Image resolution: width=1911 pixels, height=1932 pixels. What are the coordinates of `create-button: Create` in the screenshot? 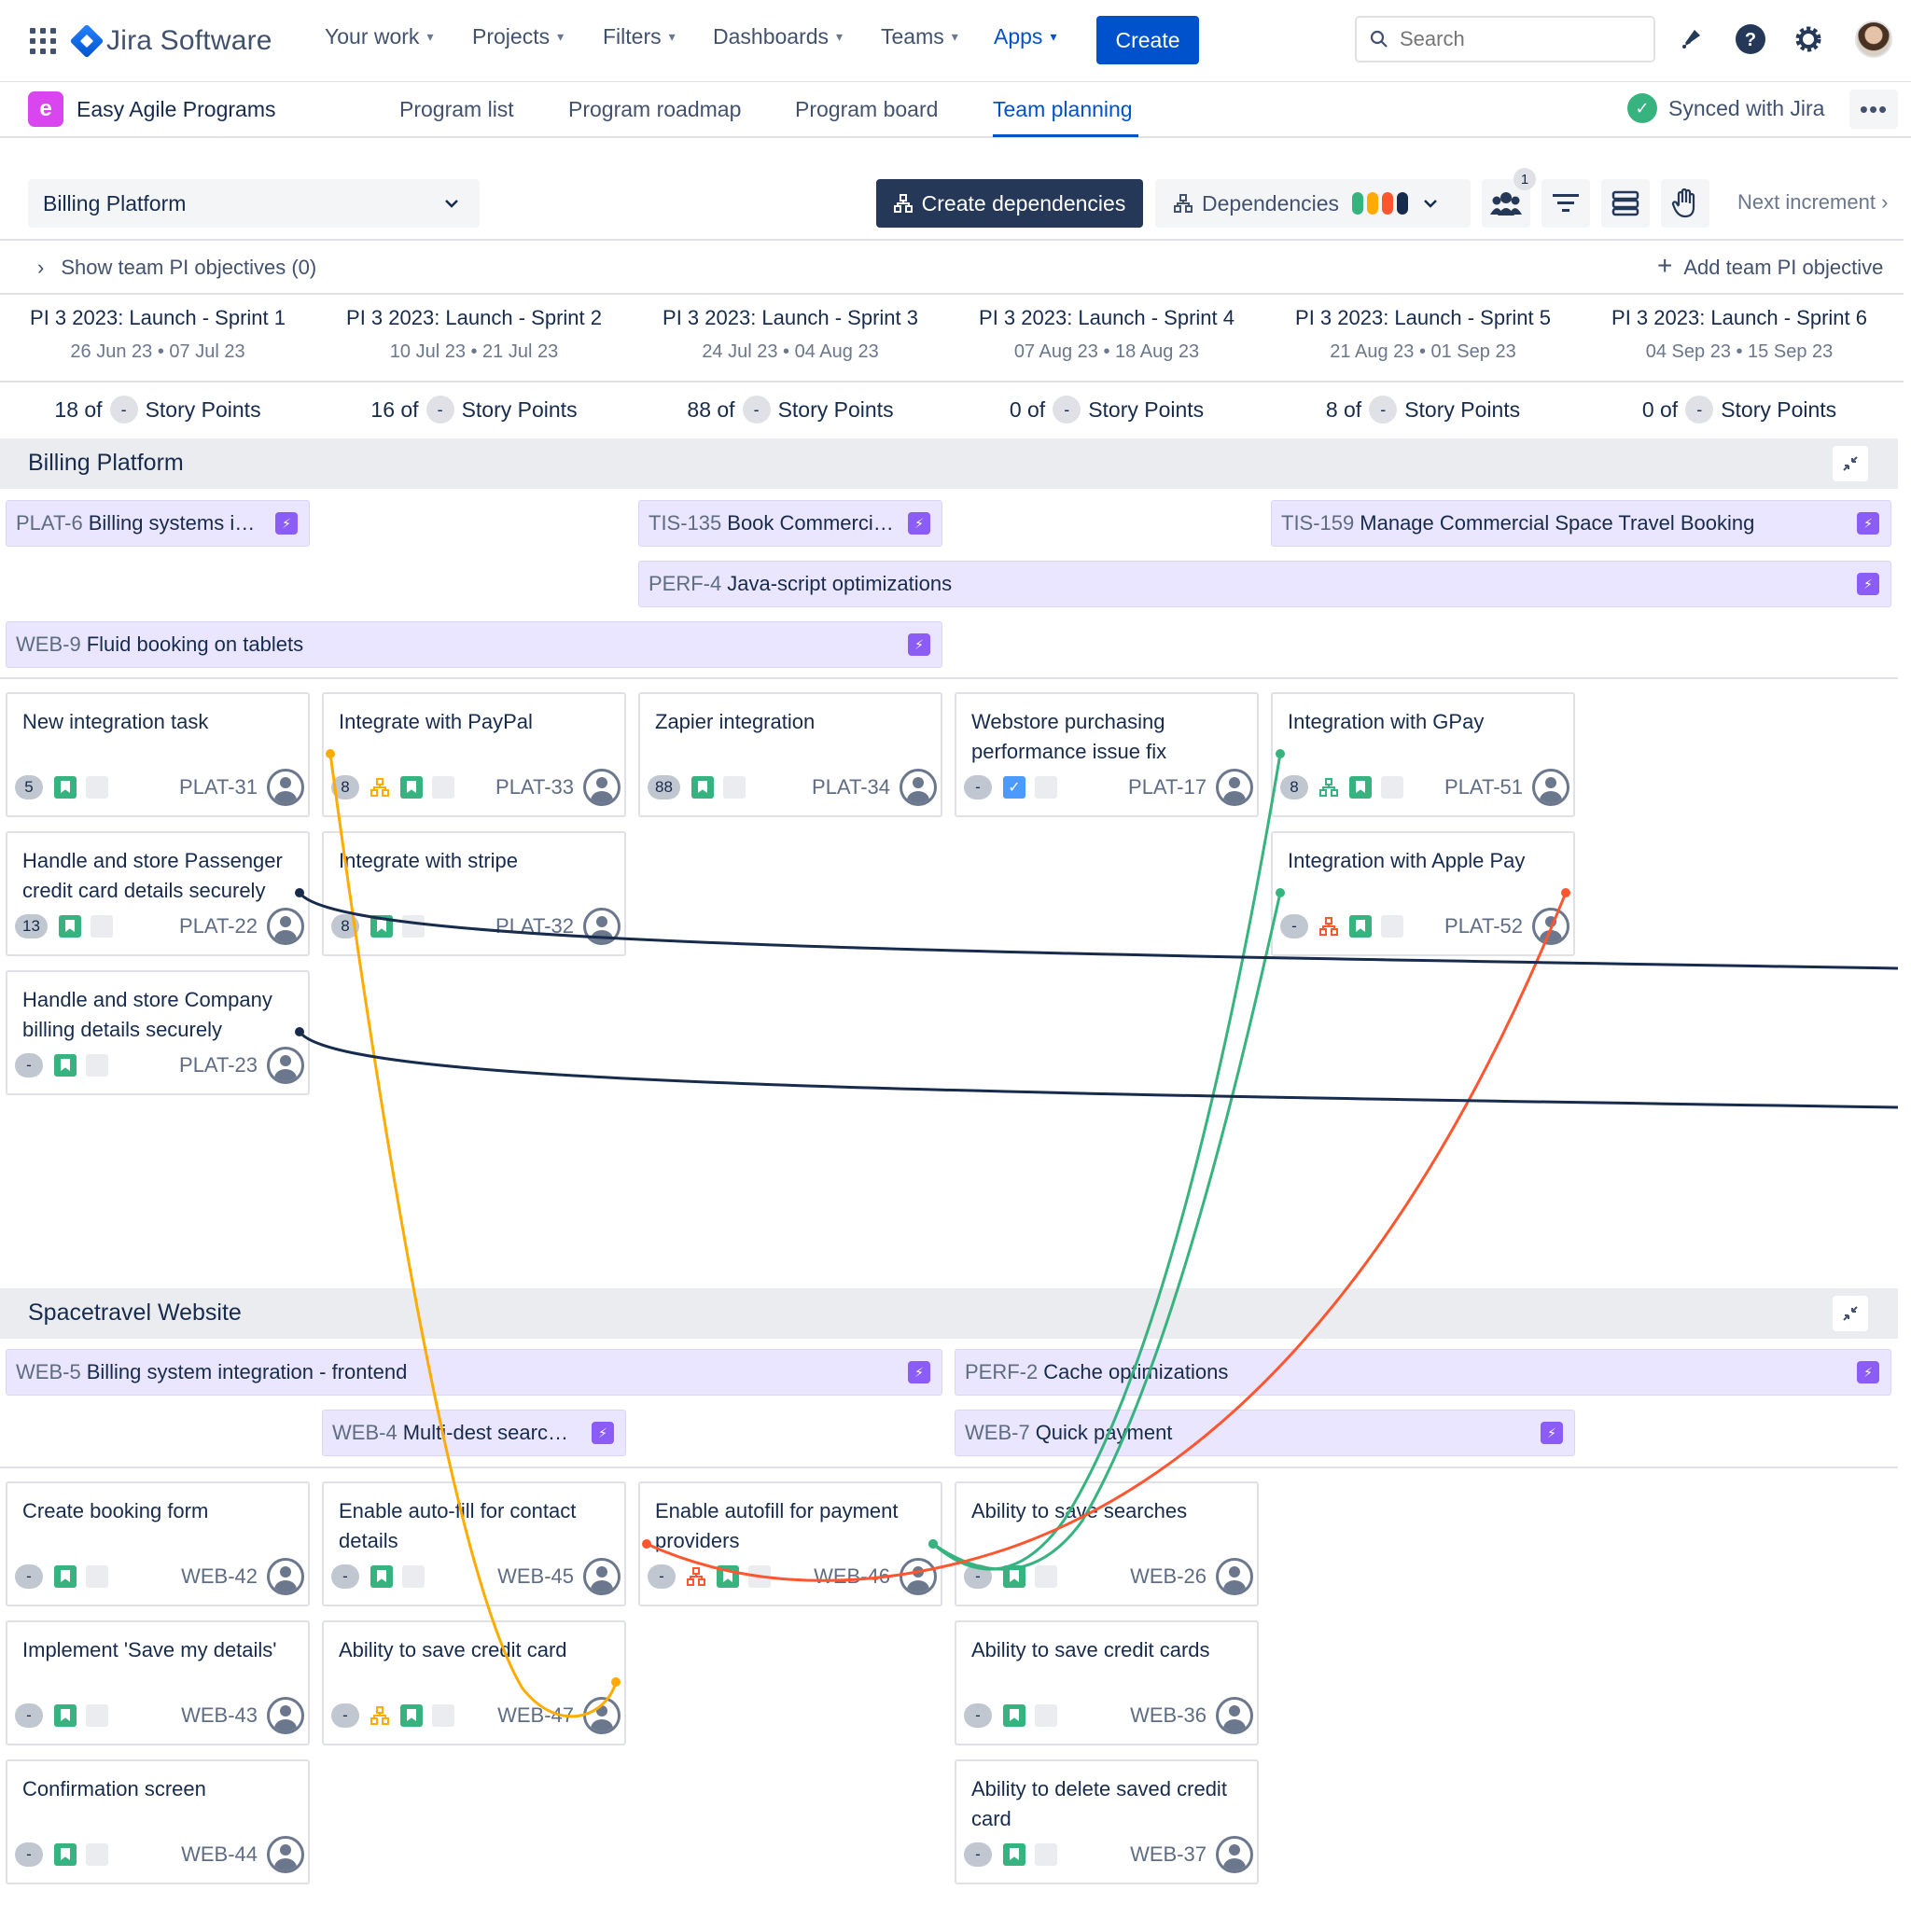 It's located at (1147, 40).